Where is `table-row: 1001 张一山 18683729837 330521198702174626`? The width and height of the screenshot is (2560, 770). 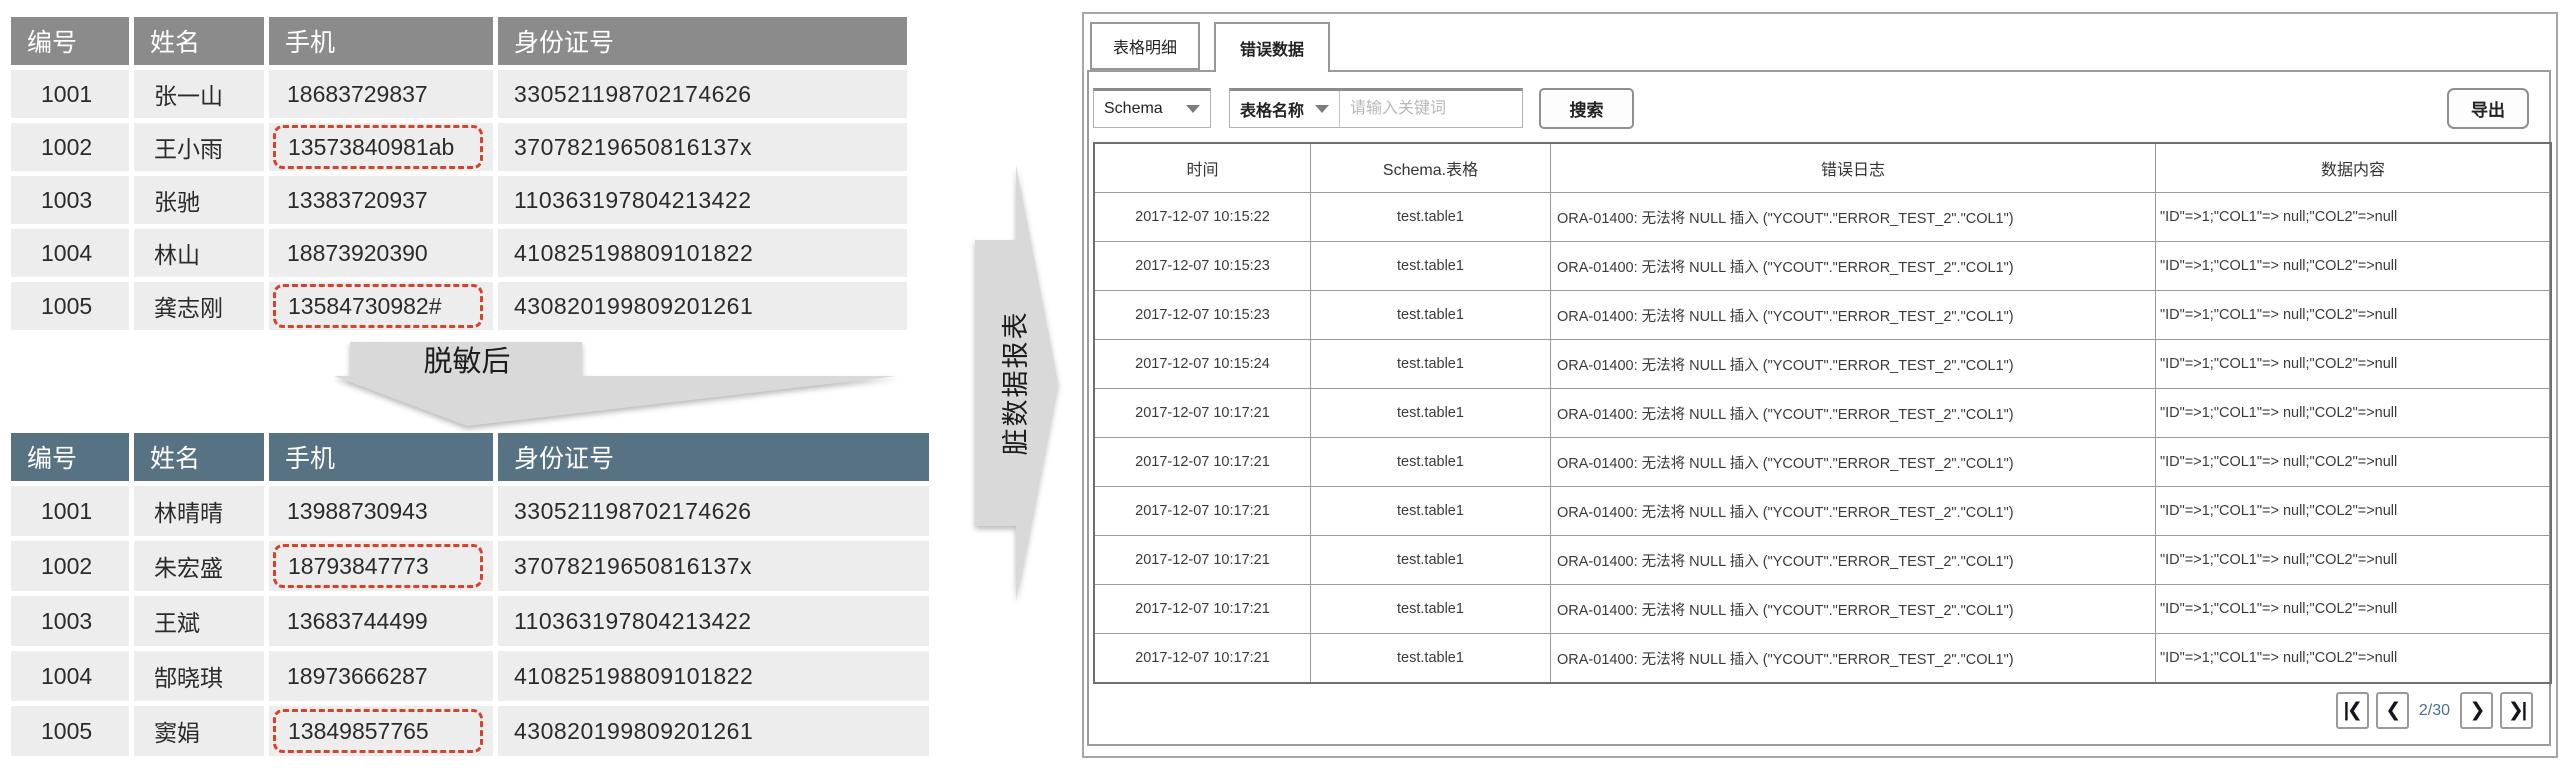 table-row: 1001 张一山 18683729837 330521198702174626 is located at coordinates (459, 94).